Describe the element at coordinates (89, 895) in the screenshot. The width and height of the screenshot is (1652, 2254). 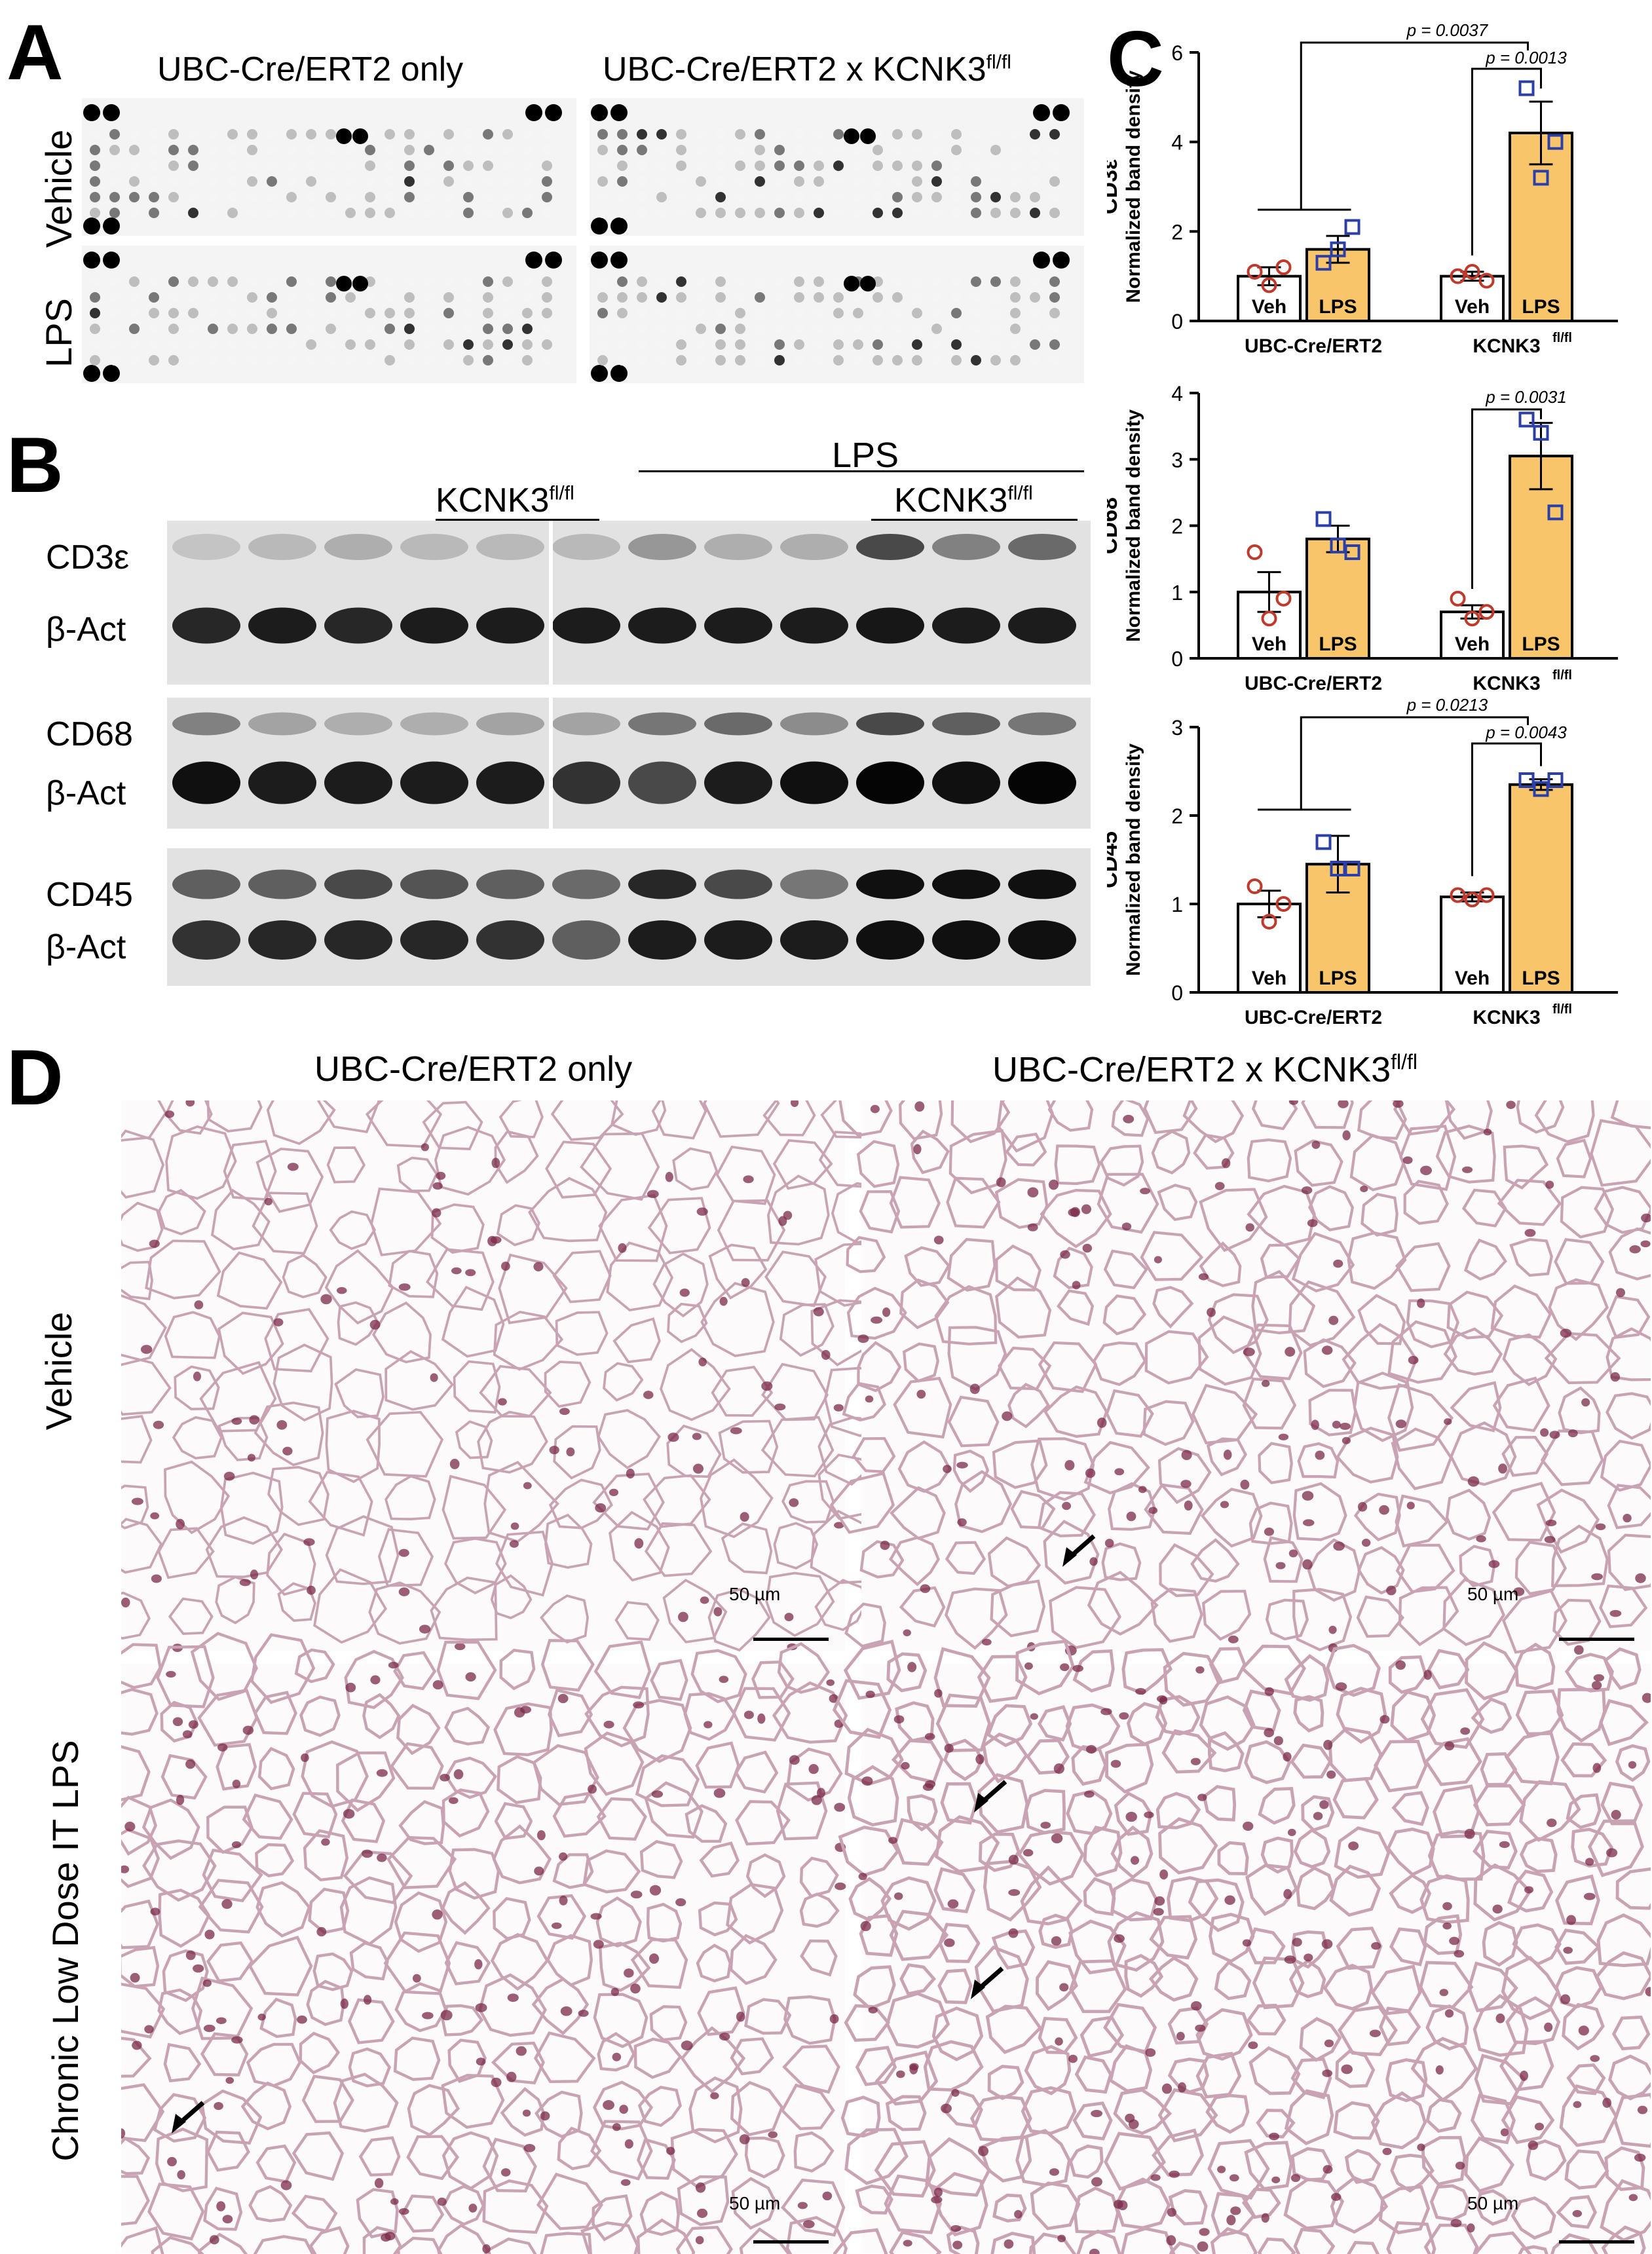
I see `wb-label-cd45: CD45` at that location.